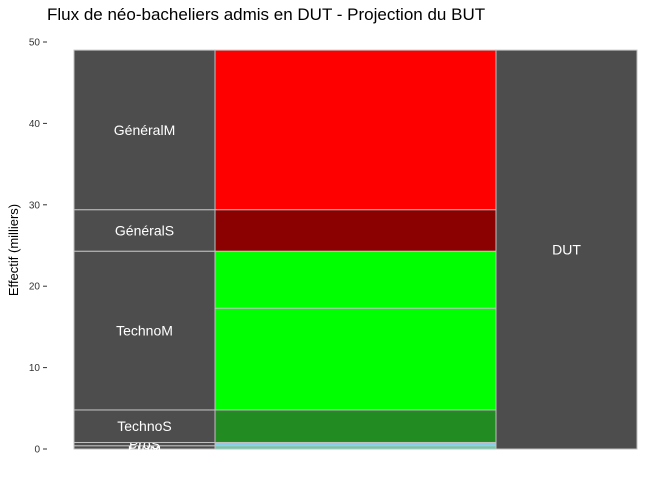 The height and width of the screenshot is (480, 672). Describe the element at coordinates (35, 43) in the screenshot. I see `y-tick-label: 50` at that location.